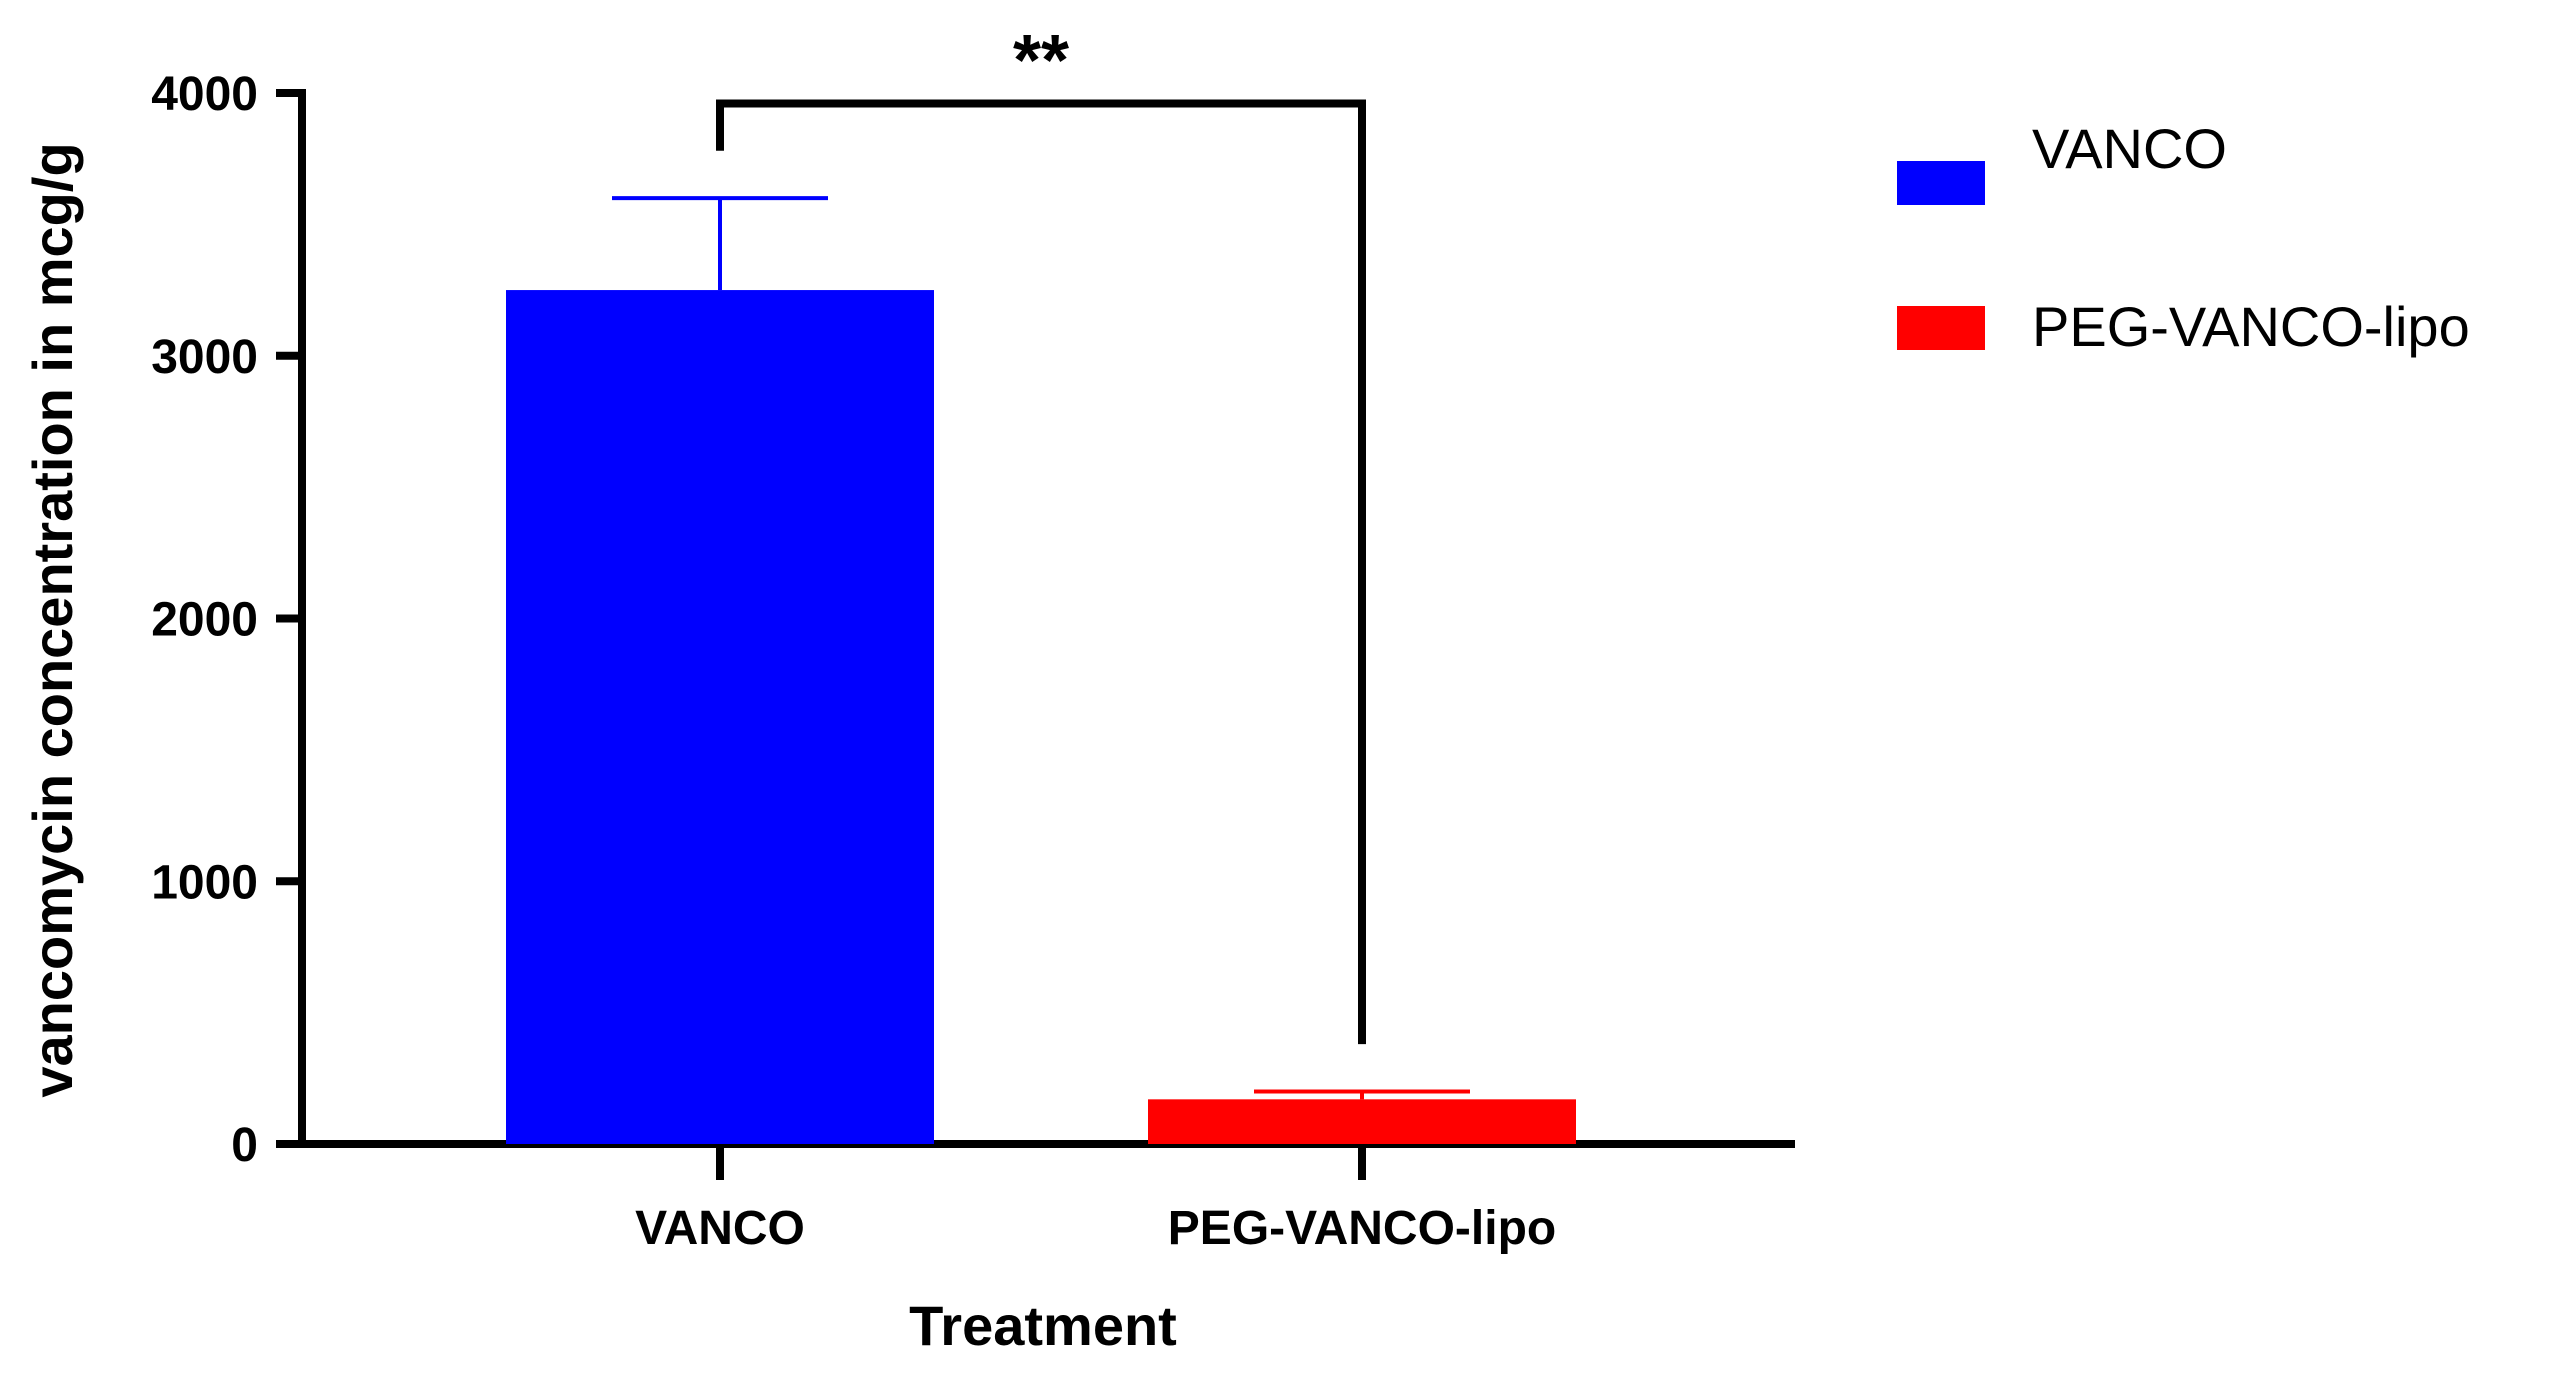 This screenshot has height=1391, width=2560. What do you see at coordinates (204, 357) in the screenshot?
I see `y-tick-label: 3000` at bounding box center [204, 357].